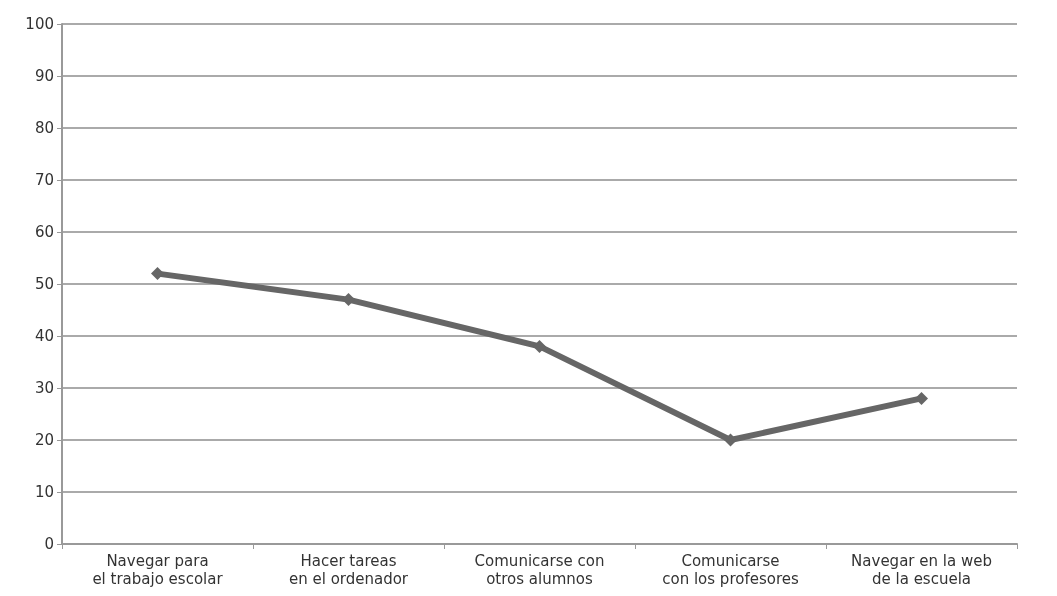 Image resolution: width=1057 pixels, height=596 pixels. I want to click on y-tick-label: 80, so click(44, 128).